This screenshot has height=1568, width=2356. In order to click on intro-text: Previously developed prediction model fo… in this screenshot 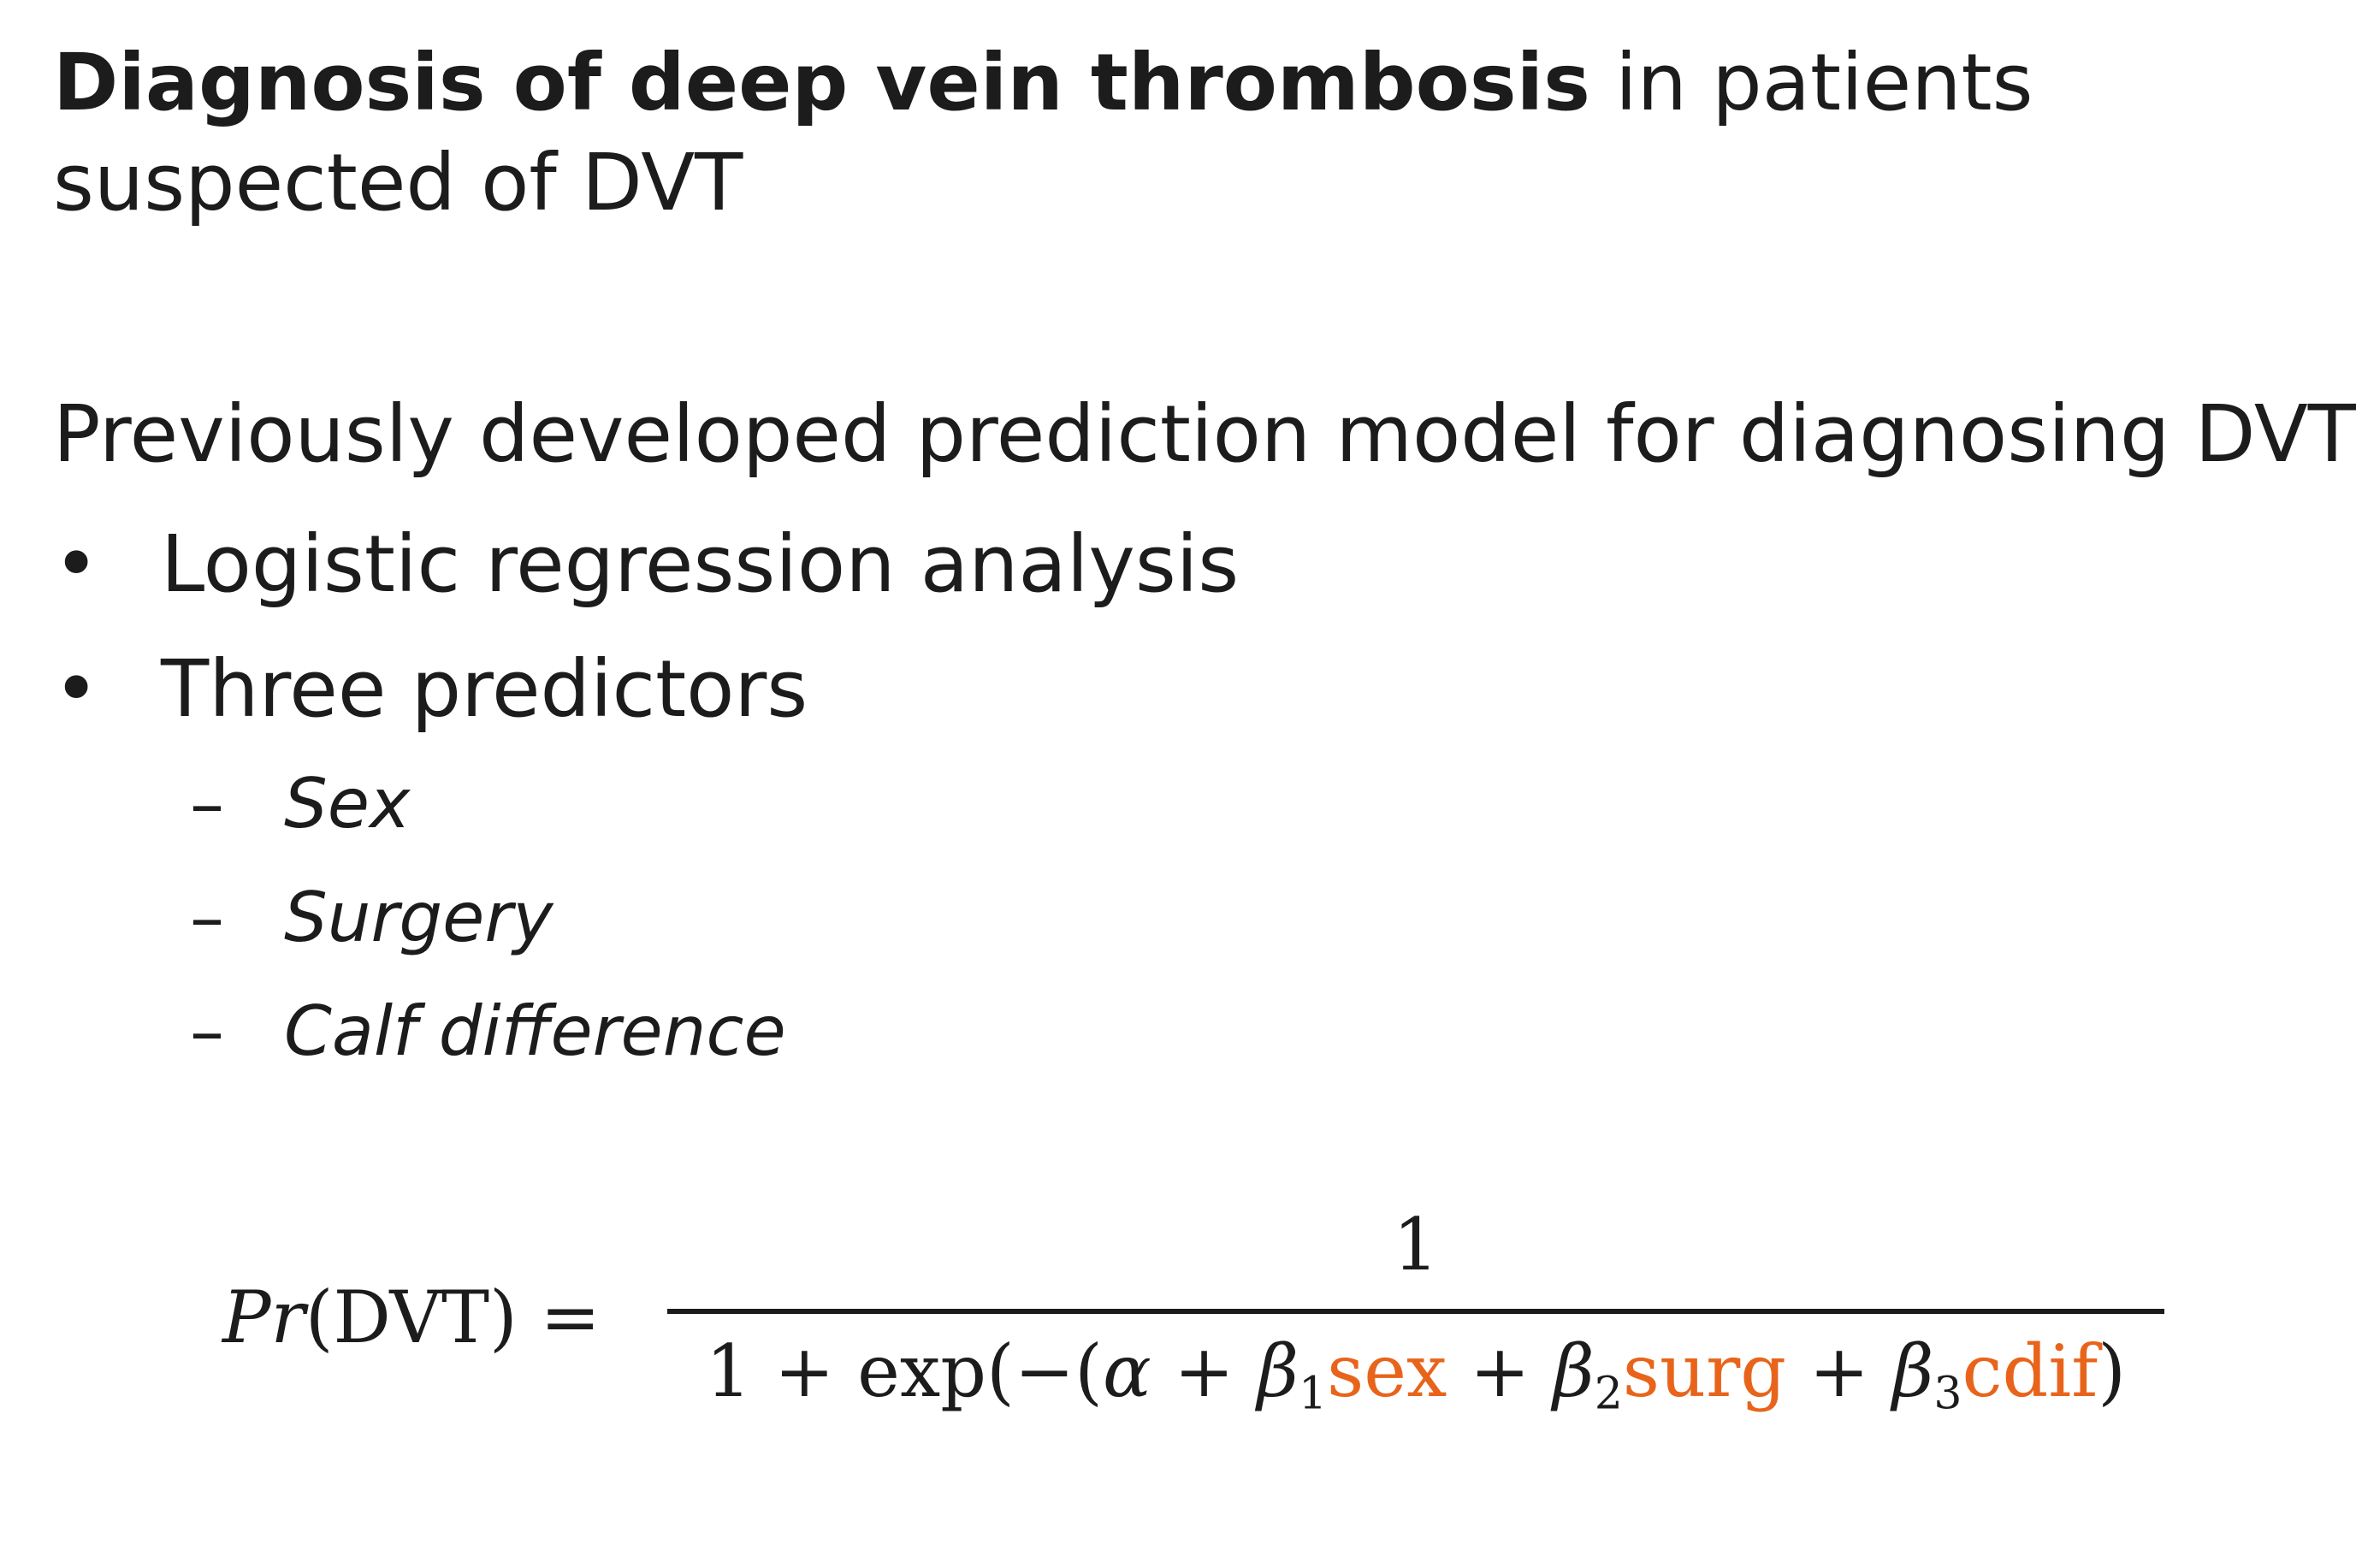, I will do `click(1204, 434)`.